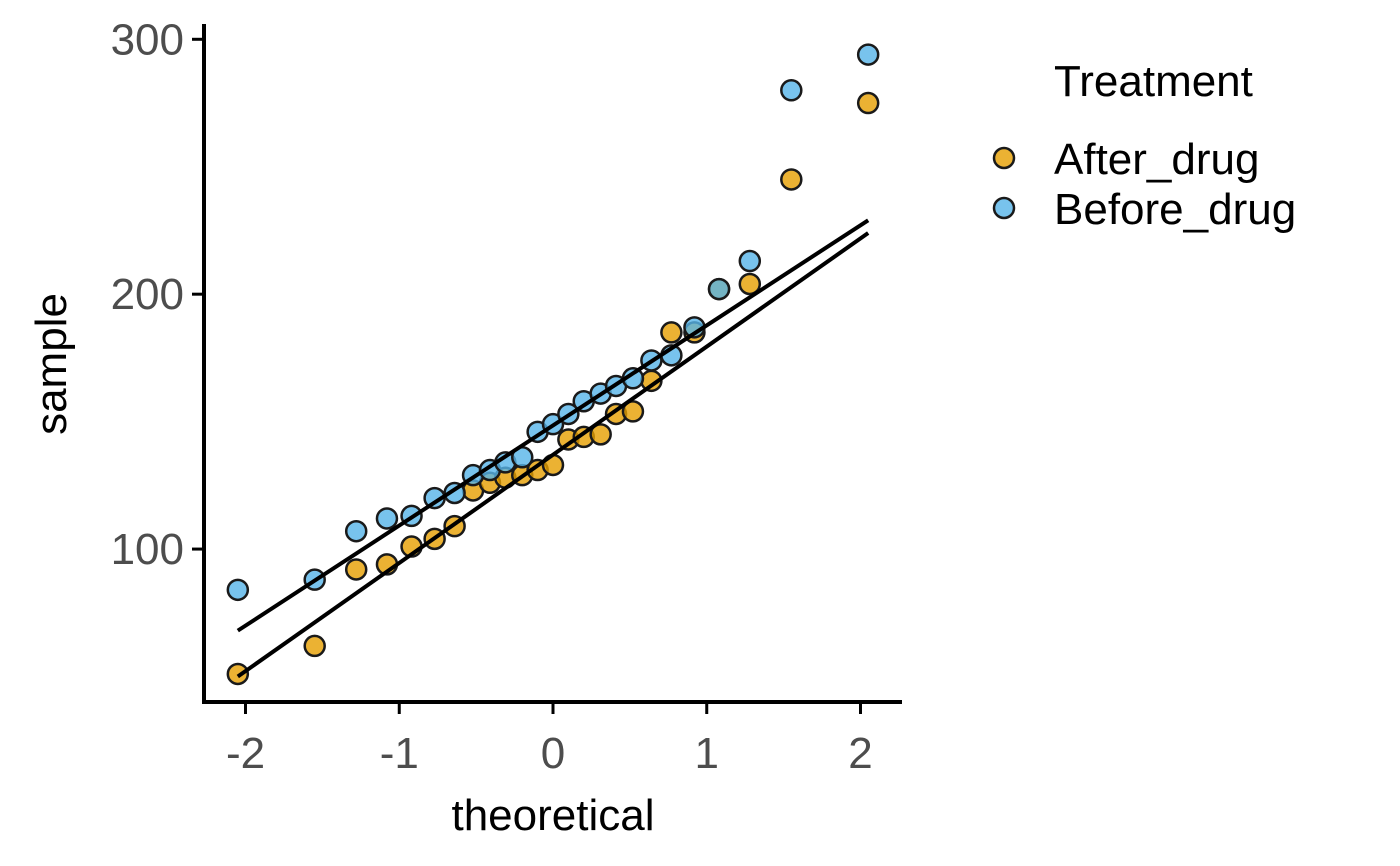 The image size is (1400, 866). What do you see at coordinates (147, 549) in the screenshot?
I see `y-tick-label: 100` at bounding box center [147, 549].